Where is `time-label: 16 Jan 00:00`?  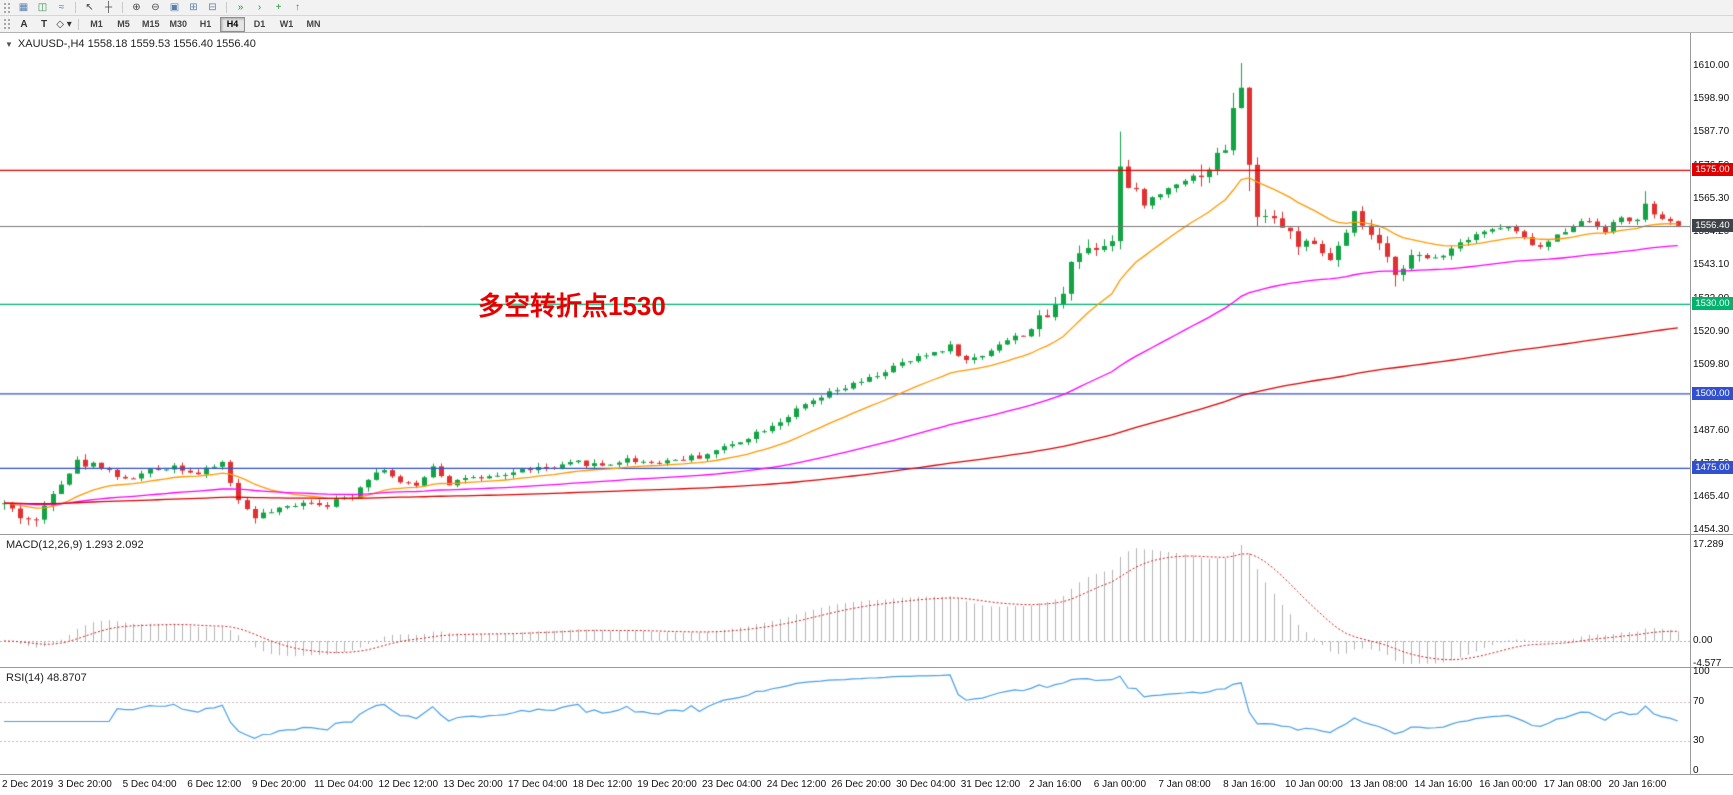 time-label: 16 Jan 00:00 is located at coordinates (1508, 784).